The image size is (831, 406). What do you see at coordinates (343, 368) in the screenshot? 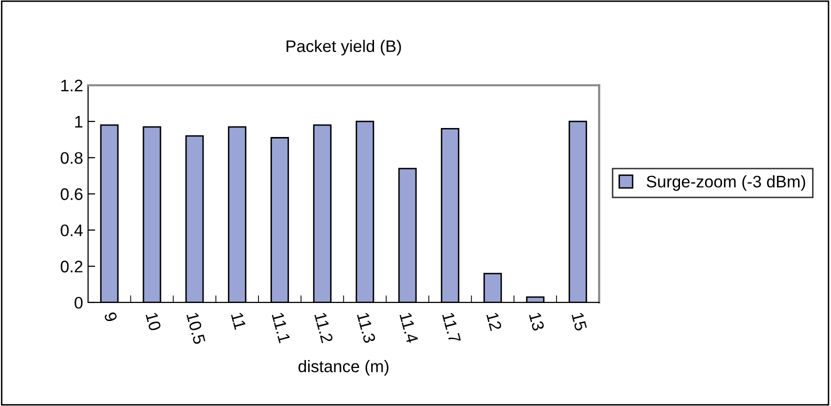
I see `x-axis-title: distance (m)` at bounding box center [343, 368].